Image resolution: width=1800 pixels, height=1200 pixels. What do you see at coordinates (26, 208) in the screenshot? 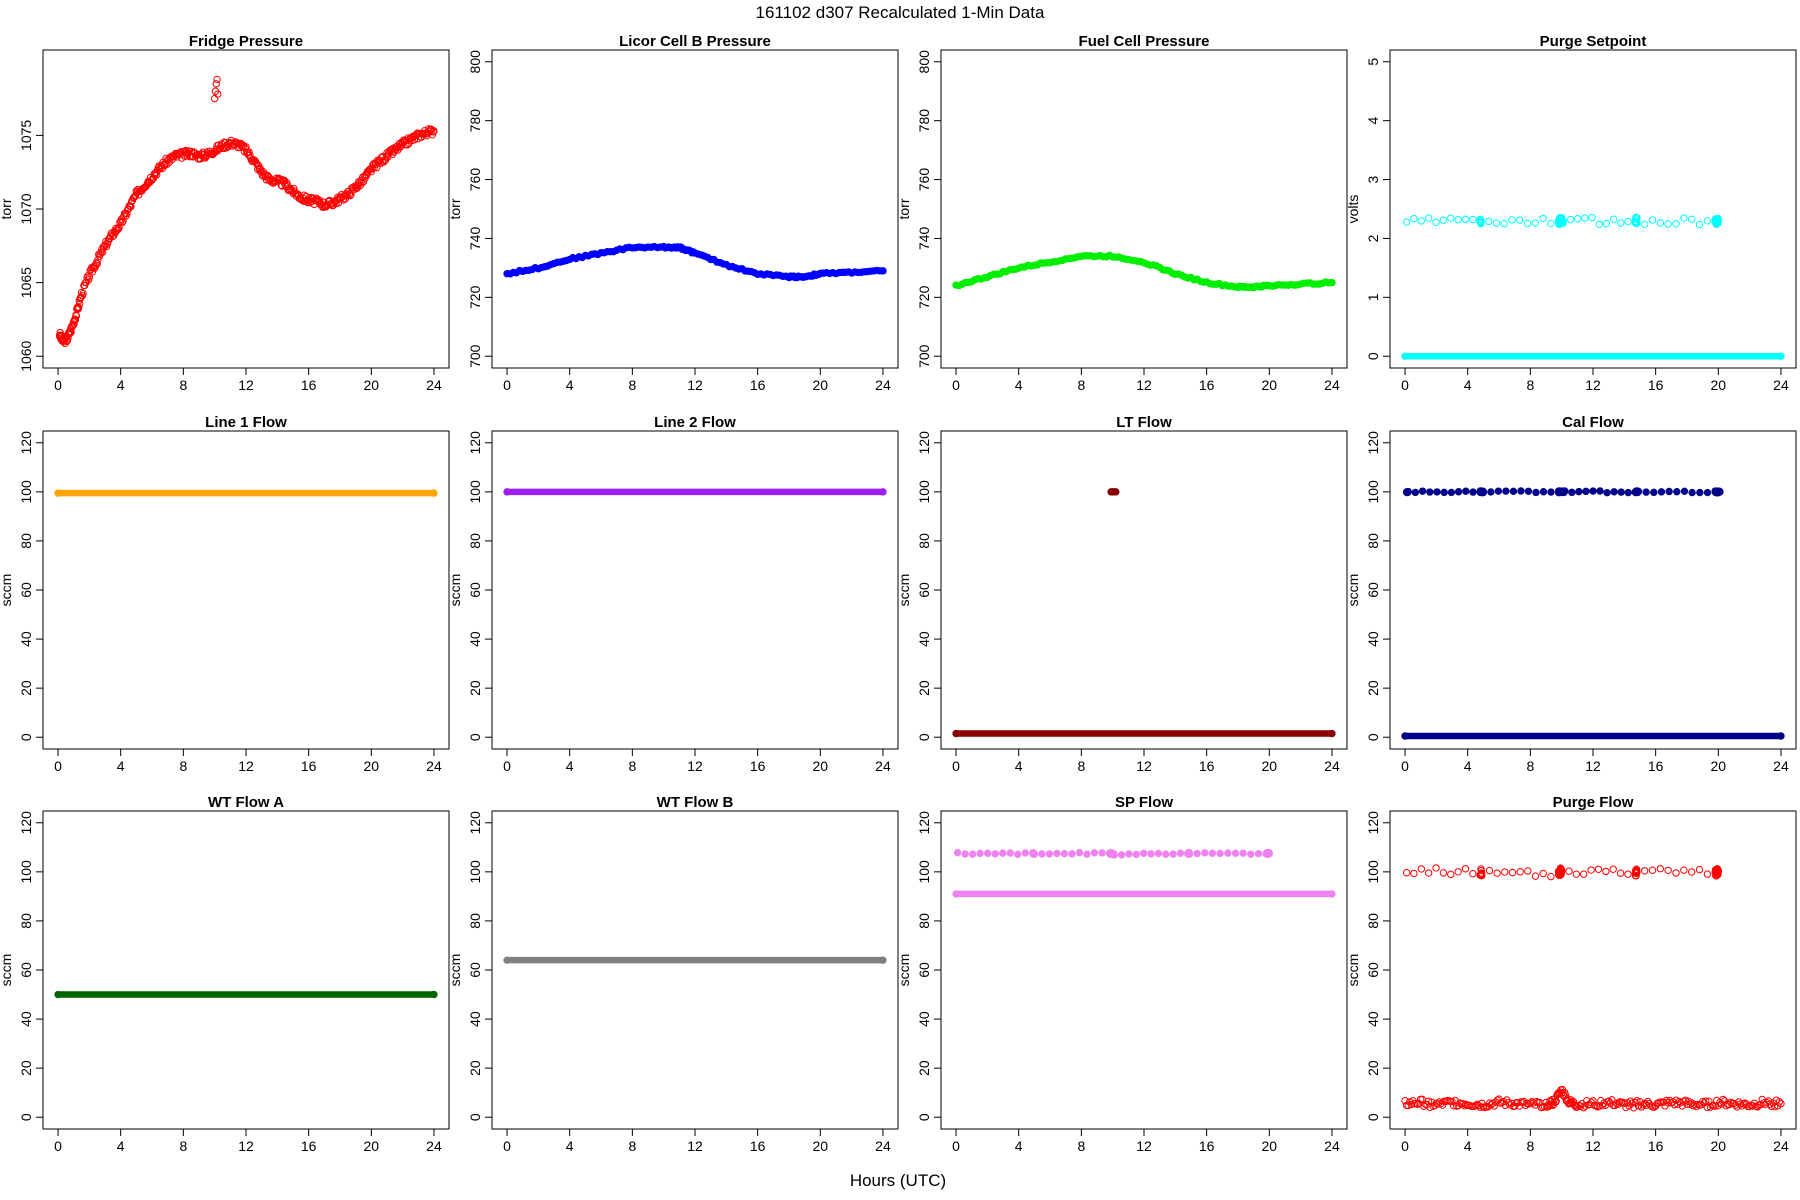
I see `y-tick-label: 1070` at bounding box center [26, 208].